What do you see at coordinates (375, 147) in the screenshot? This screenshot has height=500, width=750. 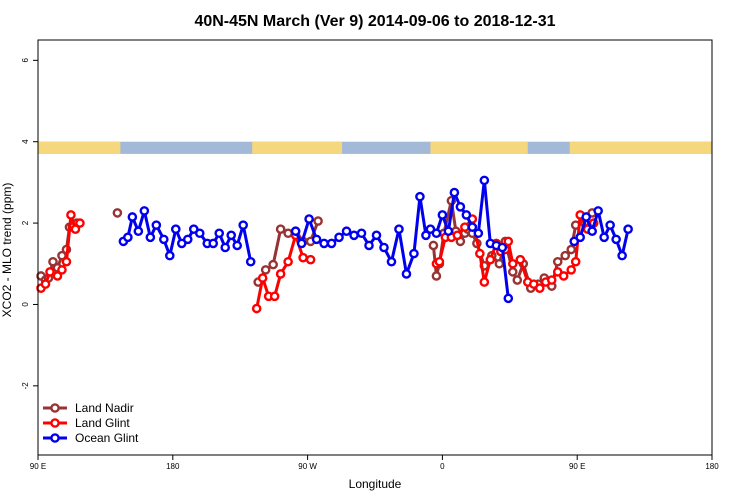 I see `ocean-band` at bounding box center [375, 147].